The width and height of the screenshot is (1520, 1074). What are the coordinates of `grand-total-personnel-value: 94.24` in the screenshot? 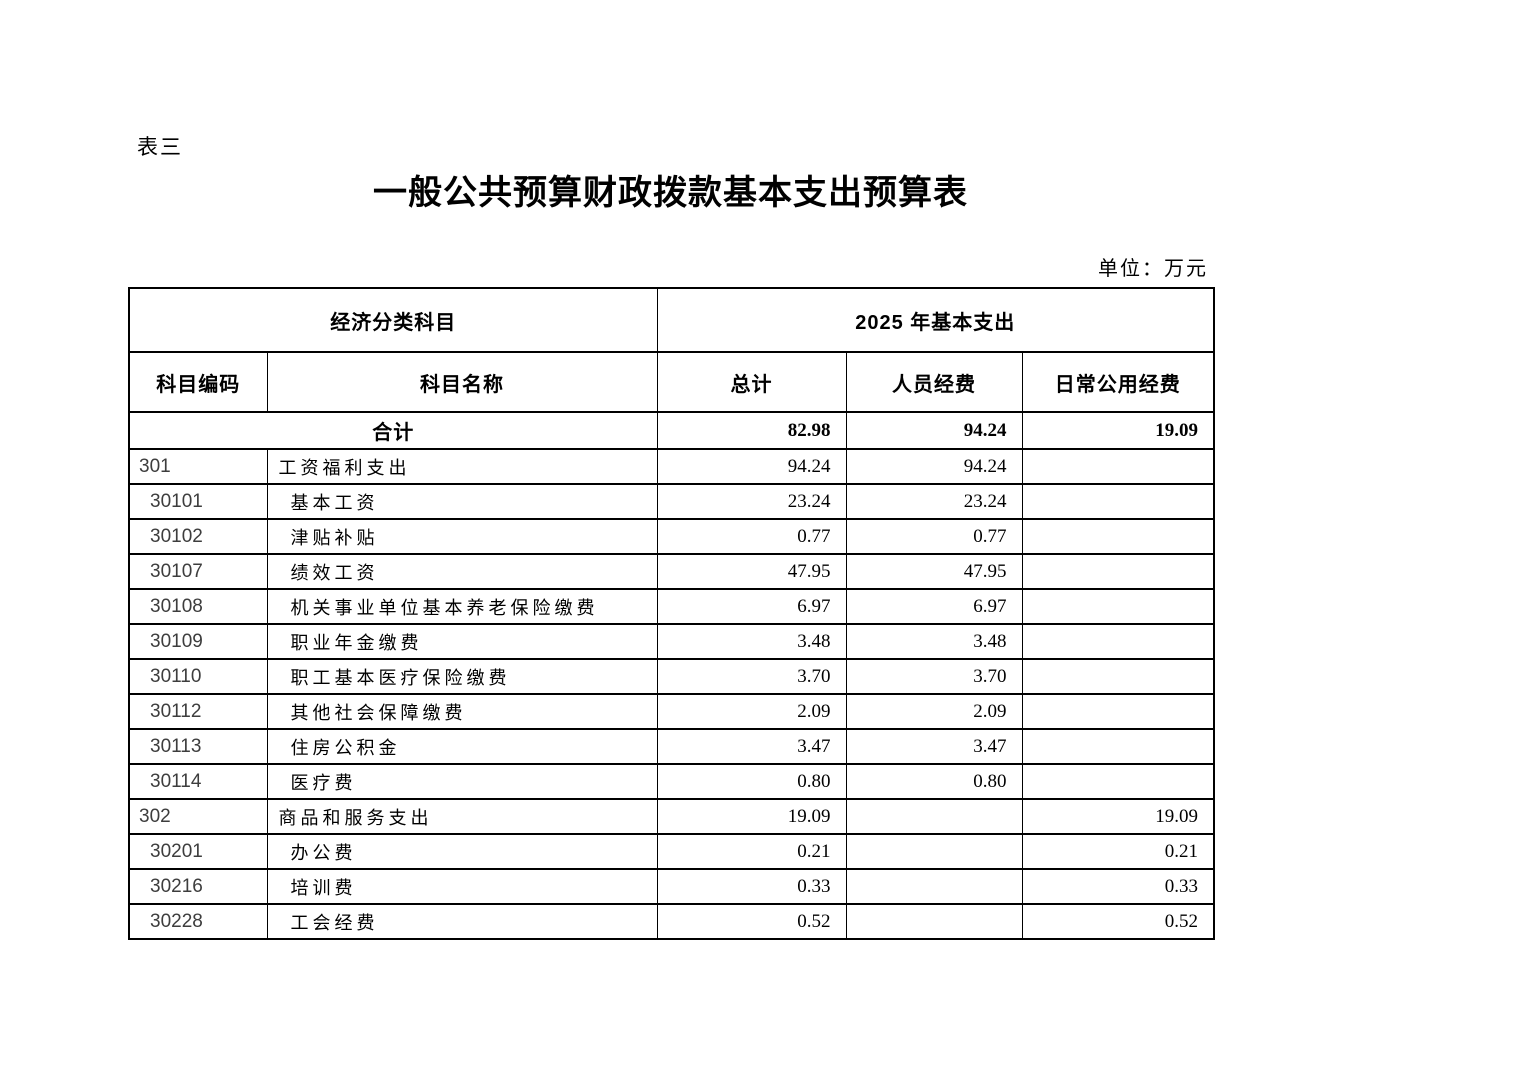 It's located at (934, 430).